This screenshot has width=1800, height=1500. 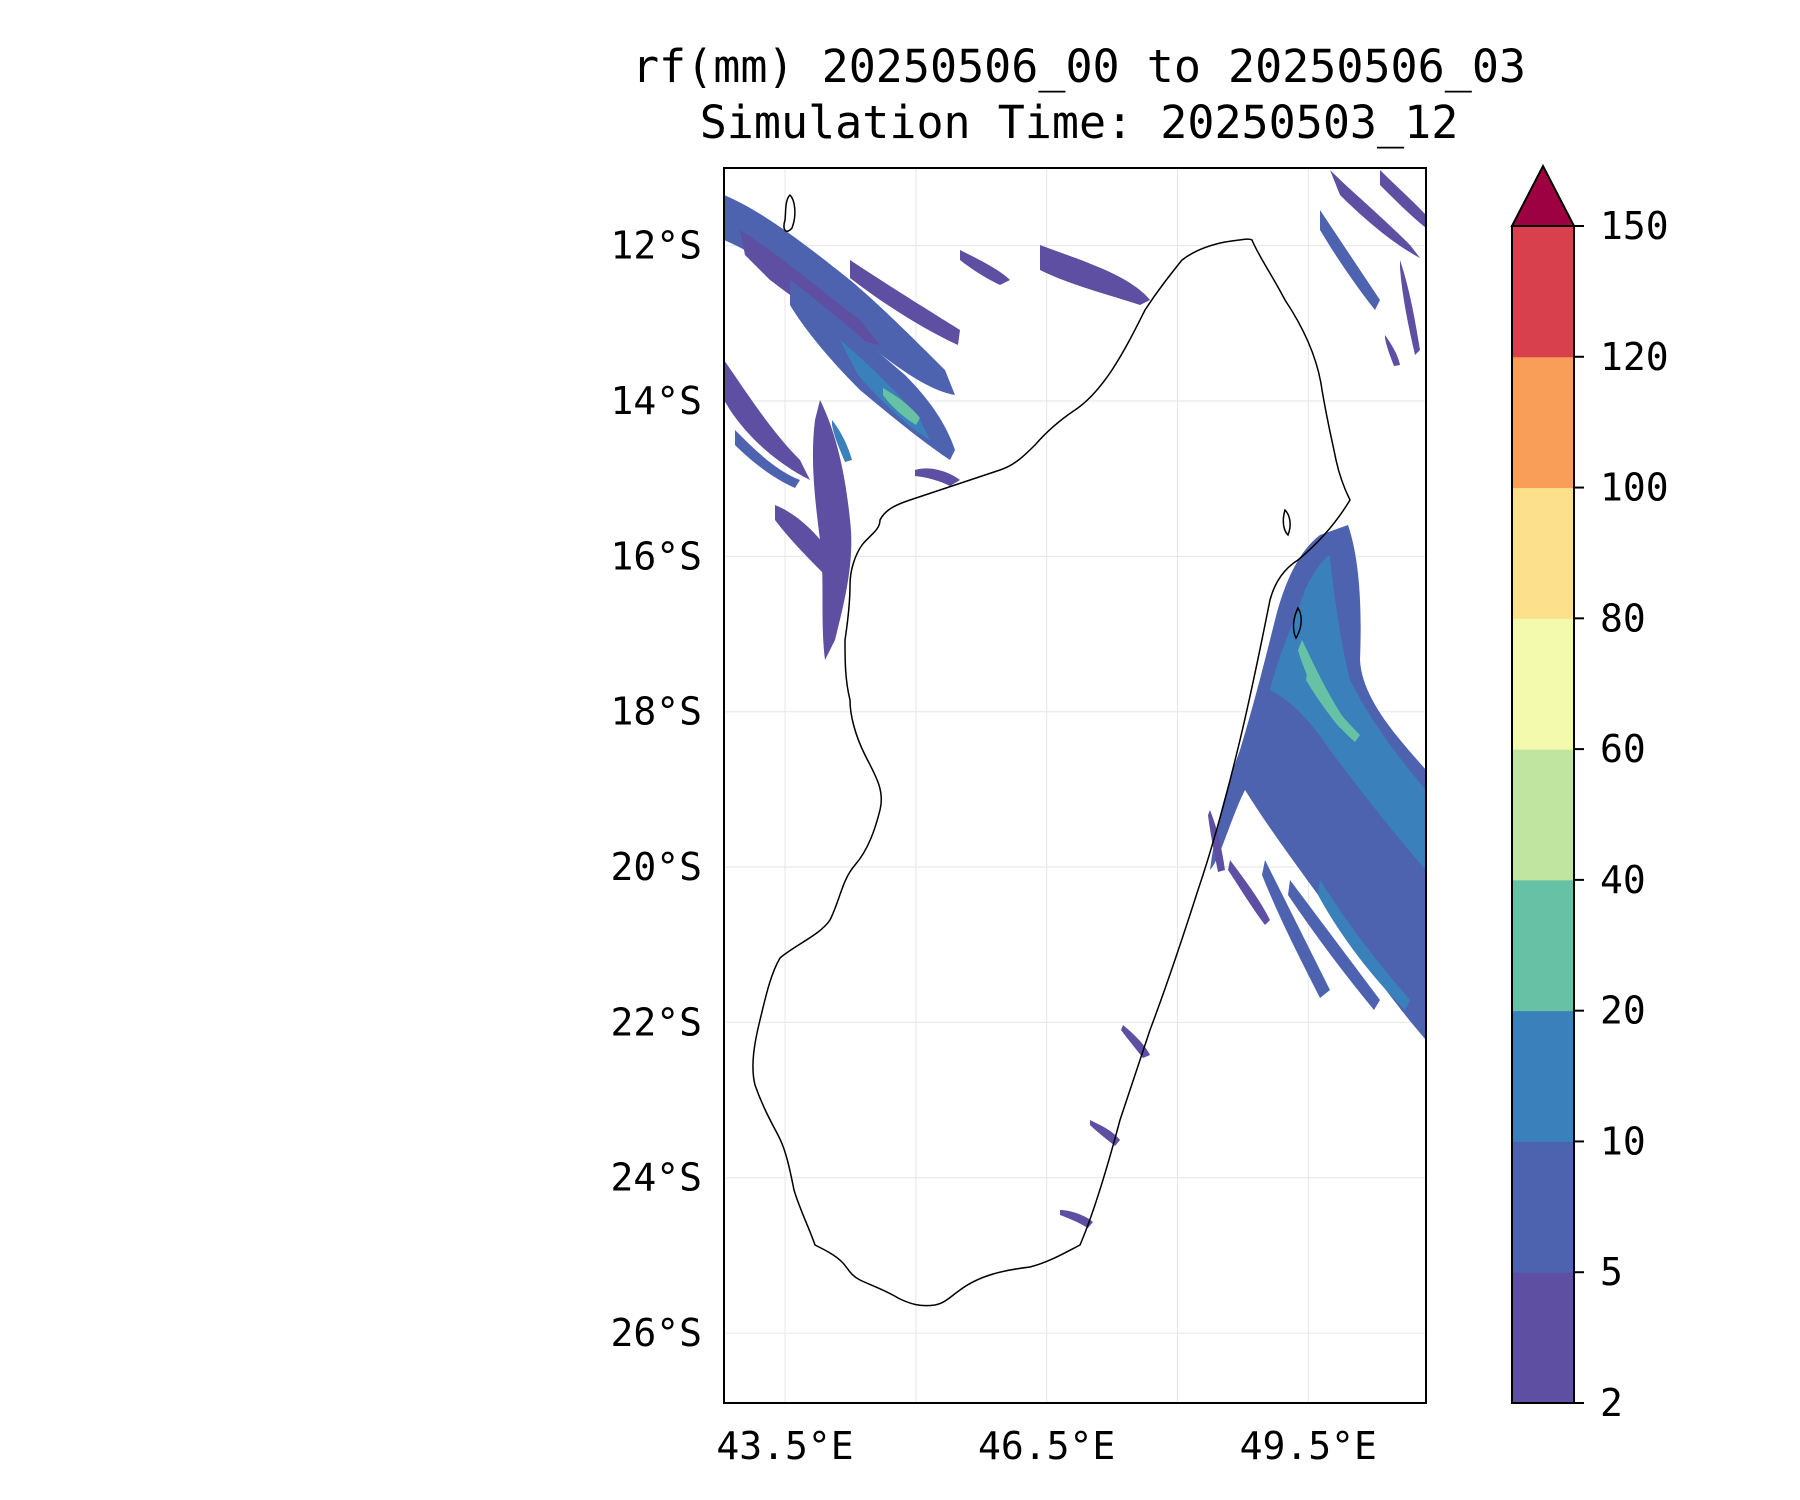 What do you see at coordinates (1623, 1141) in the screenshot?
I see `colorbar-tick-label: 10` at bounding box center [1623, 1141].